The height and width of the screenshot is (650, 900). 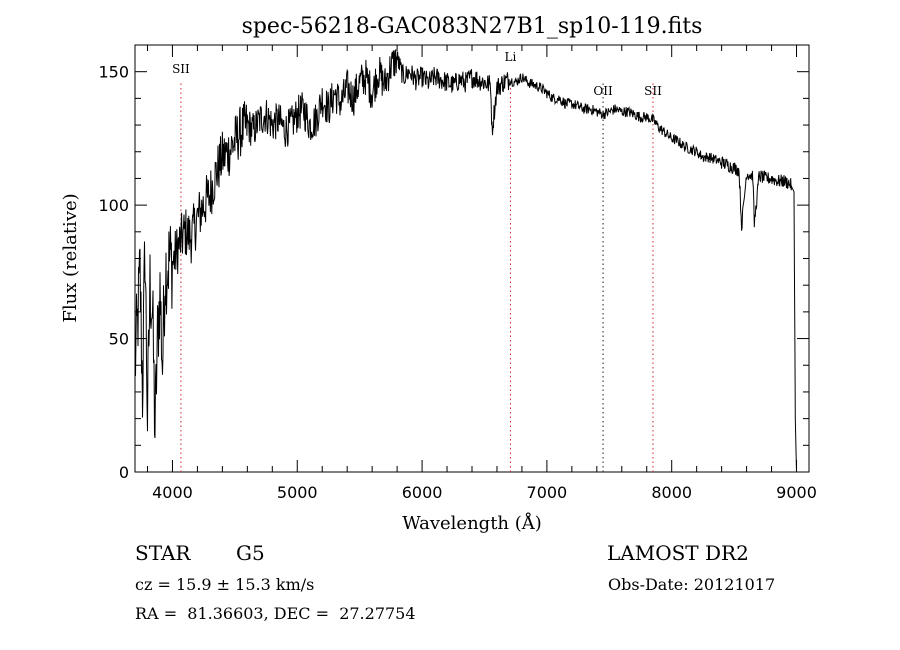 I want to click on spectral-line-label: OII, so click(x=603, y=91).